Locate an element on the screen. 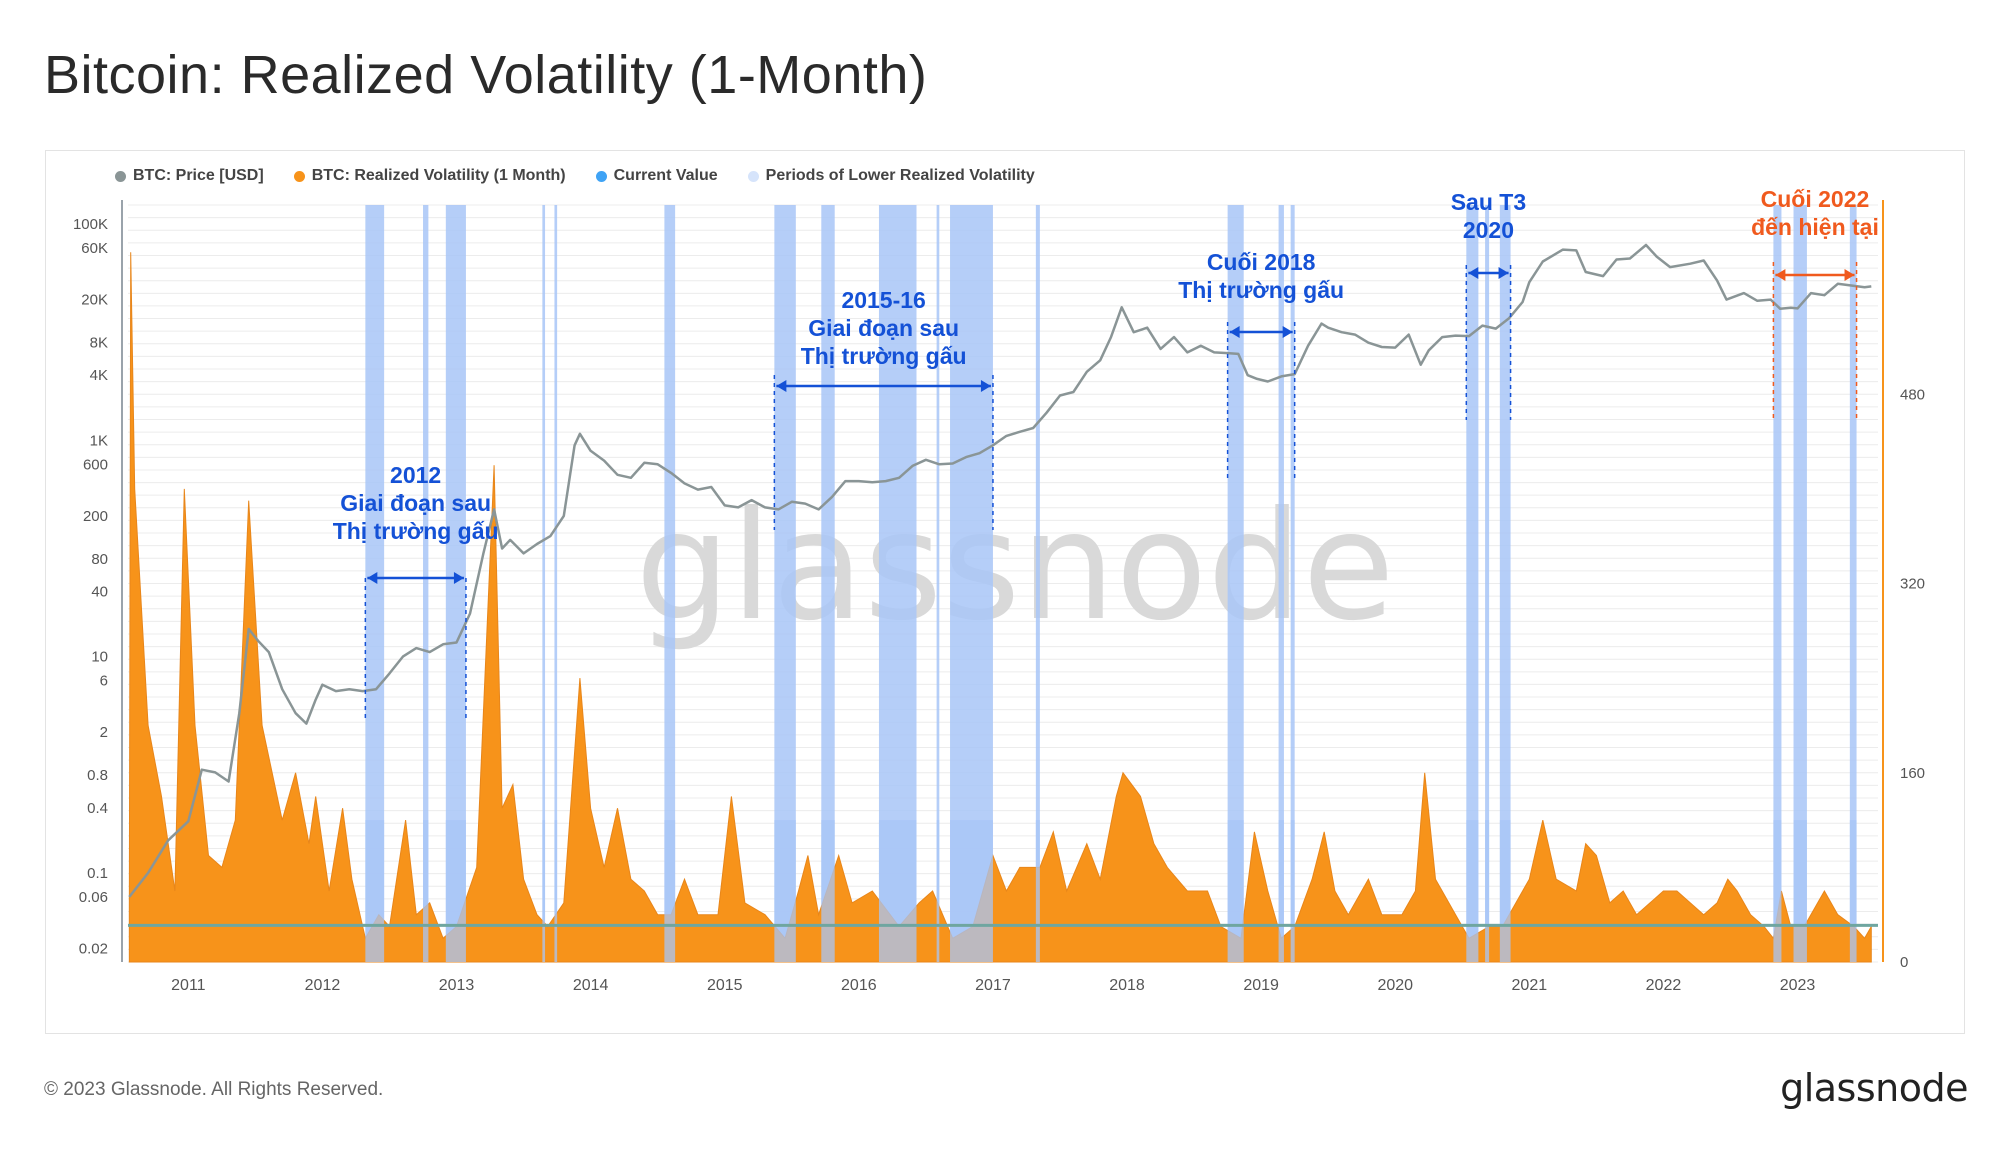 The image size is (2000, 1152). x-tick-label: 2017 is located at coordinates (993, 985).